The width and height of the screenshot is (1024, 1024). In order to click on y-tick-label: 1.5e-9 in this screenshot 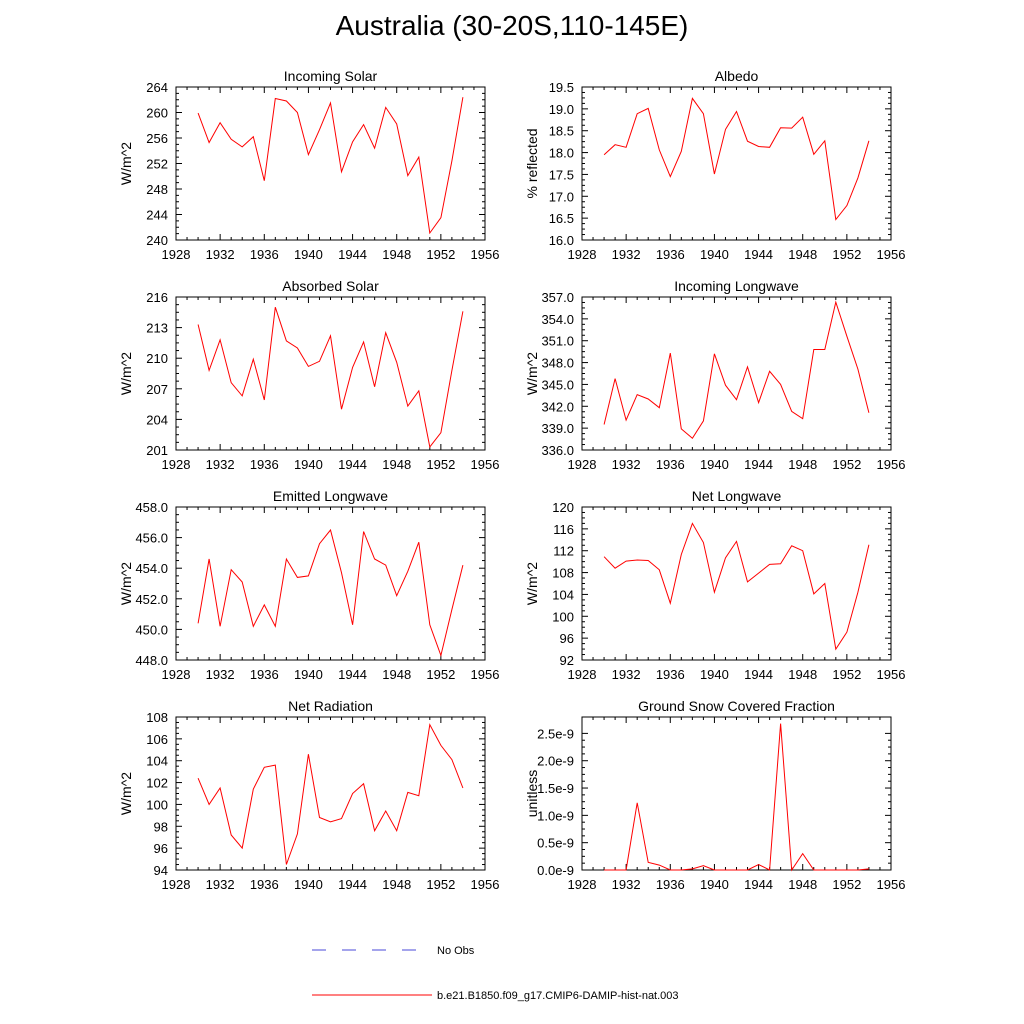, I will do `click(555, 788)`.